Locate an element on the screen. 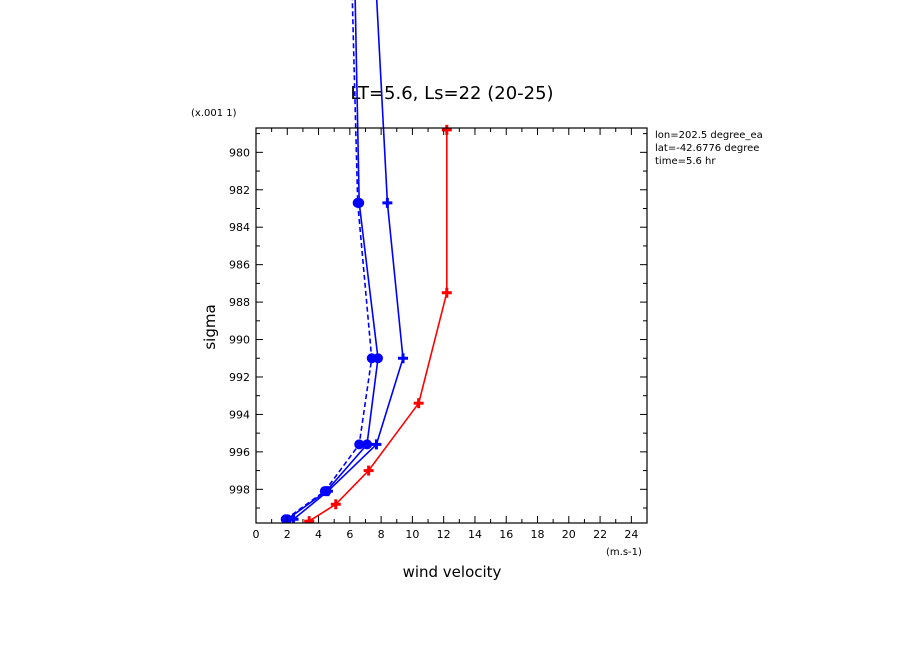  info-time: time=5.6 hr is located at coordinates (685, 161).